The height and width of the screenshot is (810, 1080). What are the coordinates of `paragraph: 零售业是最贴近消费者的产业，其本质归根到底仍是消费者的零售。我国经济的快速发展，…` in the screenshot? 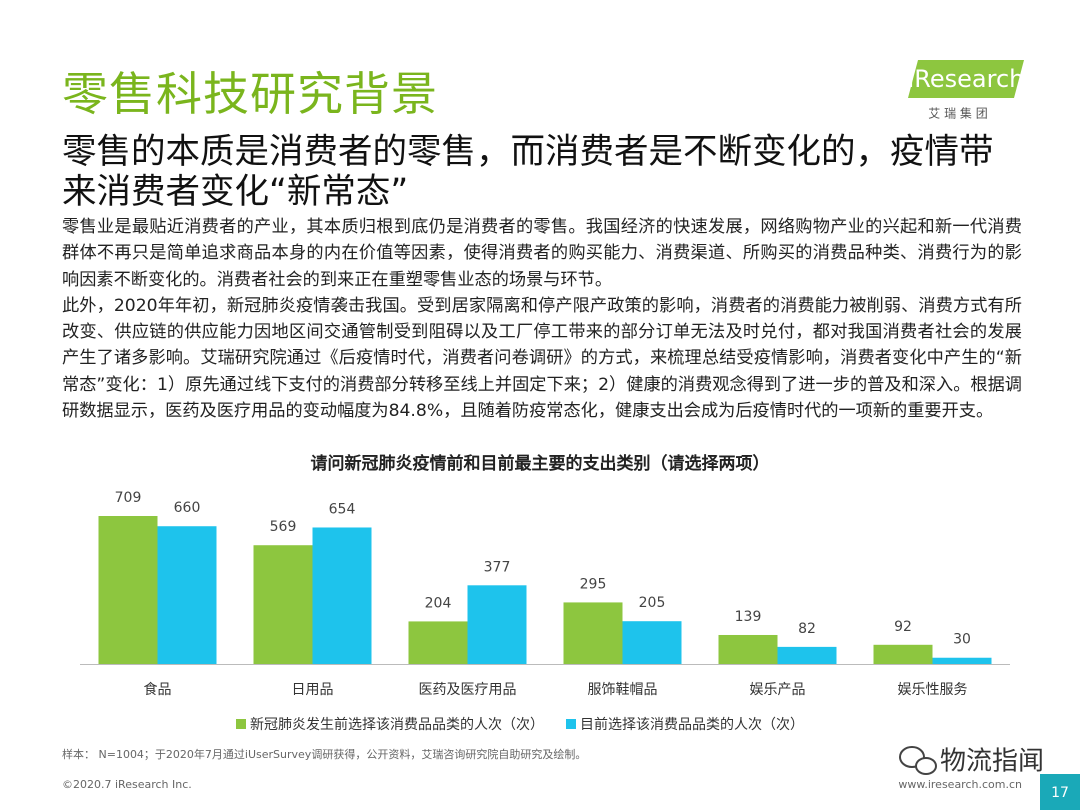 It's located at (542, 253).